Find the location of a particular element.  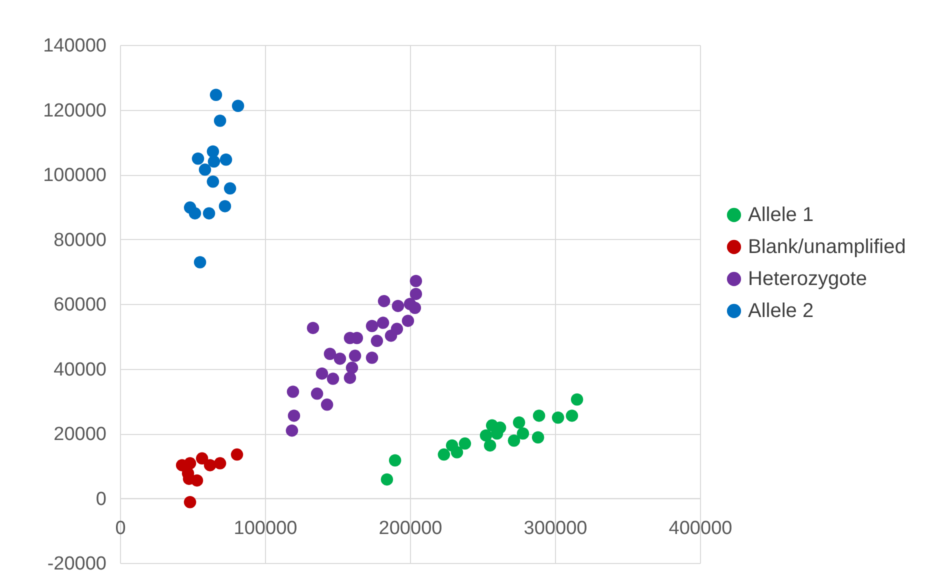

x-tick-label: 200000 is located at coordinates (410, 528).